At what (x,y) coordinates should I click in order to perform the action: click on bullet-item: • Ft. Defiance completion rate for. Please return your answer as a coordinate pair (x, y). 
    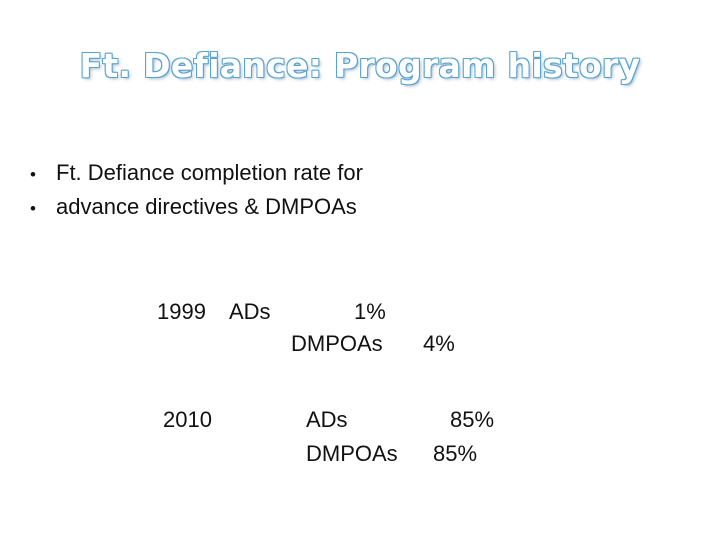
    Looking at the image, I should click on (196, 174).